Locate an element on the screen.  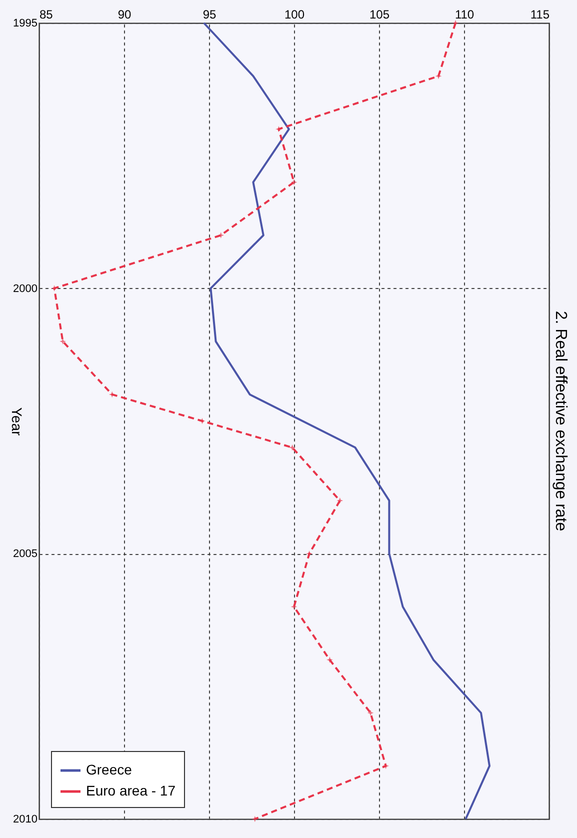
y-axis-title: Year is located at coordinates (17, 421).